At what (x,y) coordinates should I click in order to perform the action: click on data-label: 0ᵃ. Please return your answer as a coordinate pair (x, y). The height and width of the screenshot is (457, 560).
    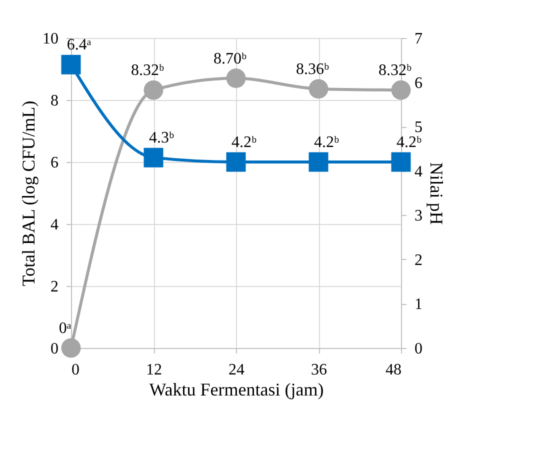
    Looking at the image, I should click on (65, 328).